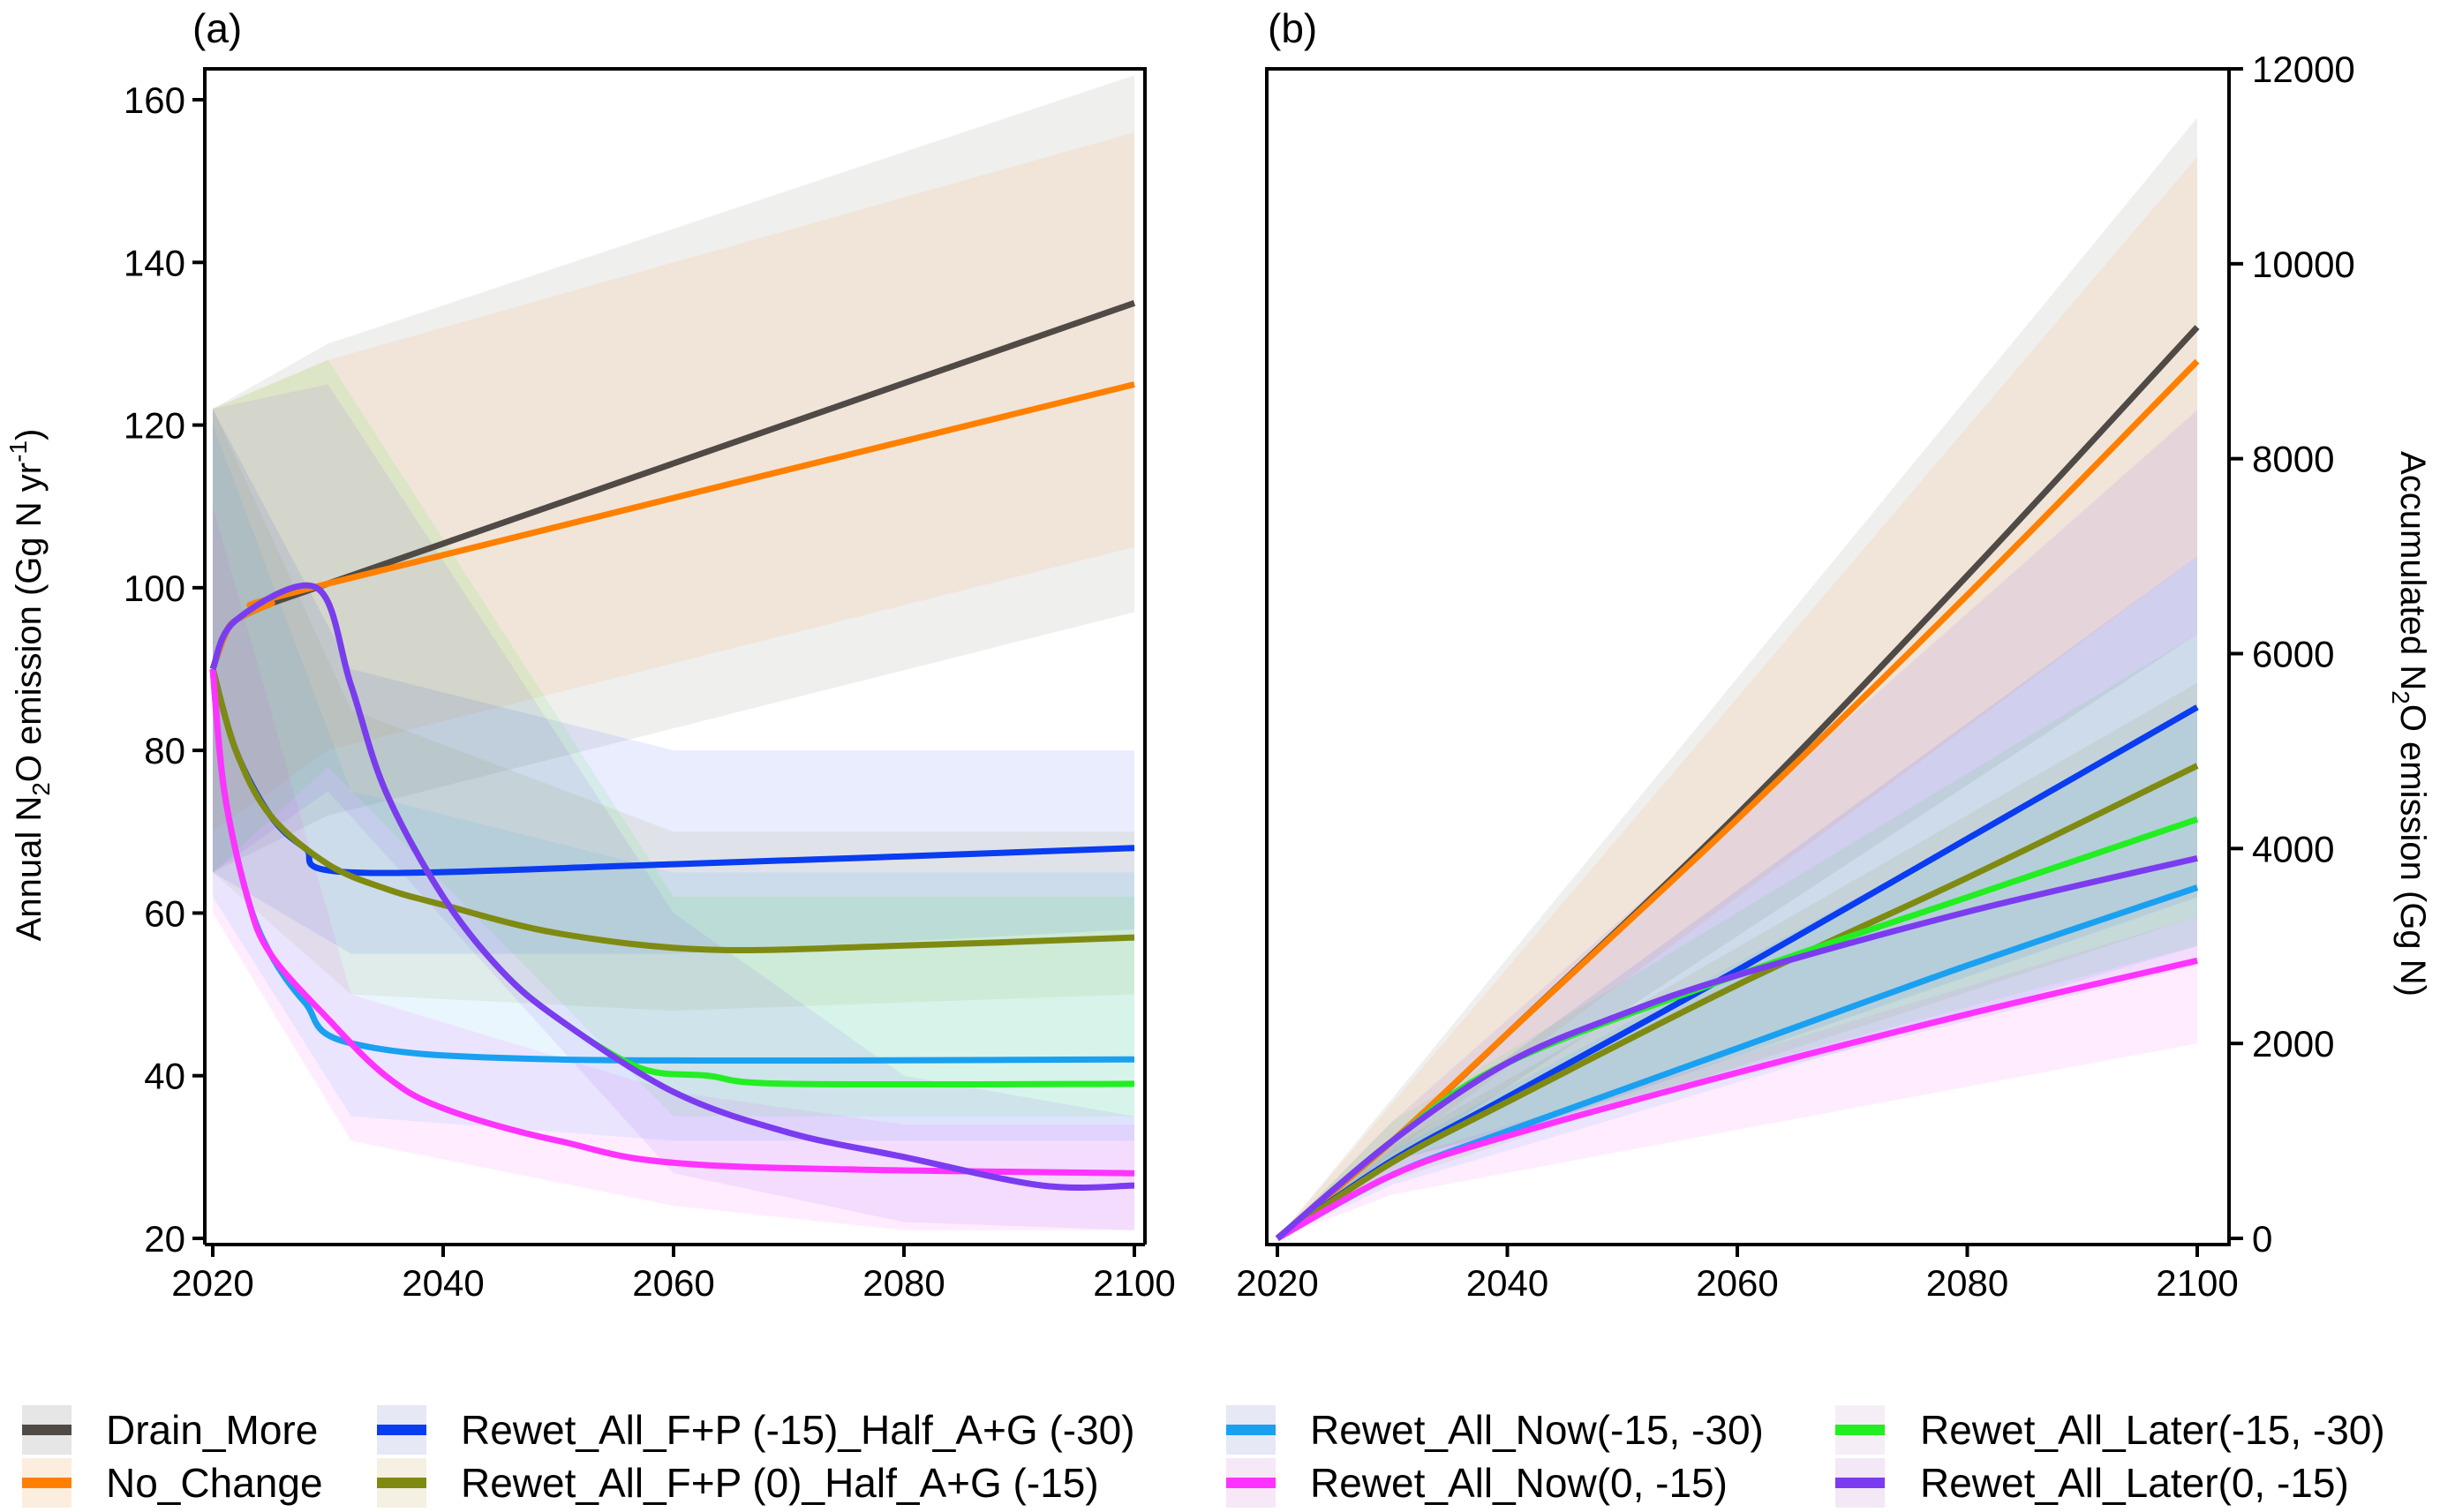  What do you see at coordinates (2409, 724) in the screenshot?
I see `panel-b-ylabel: Accumulated N2O emission (Gg N)` at bounding box center [2409, 724].